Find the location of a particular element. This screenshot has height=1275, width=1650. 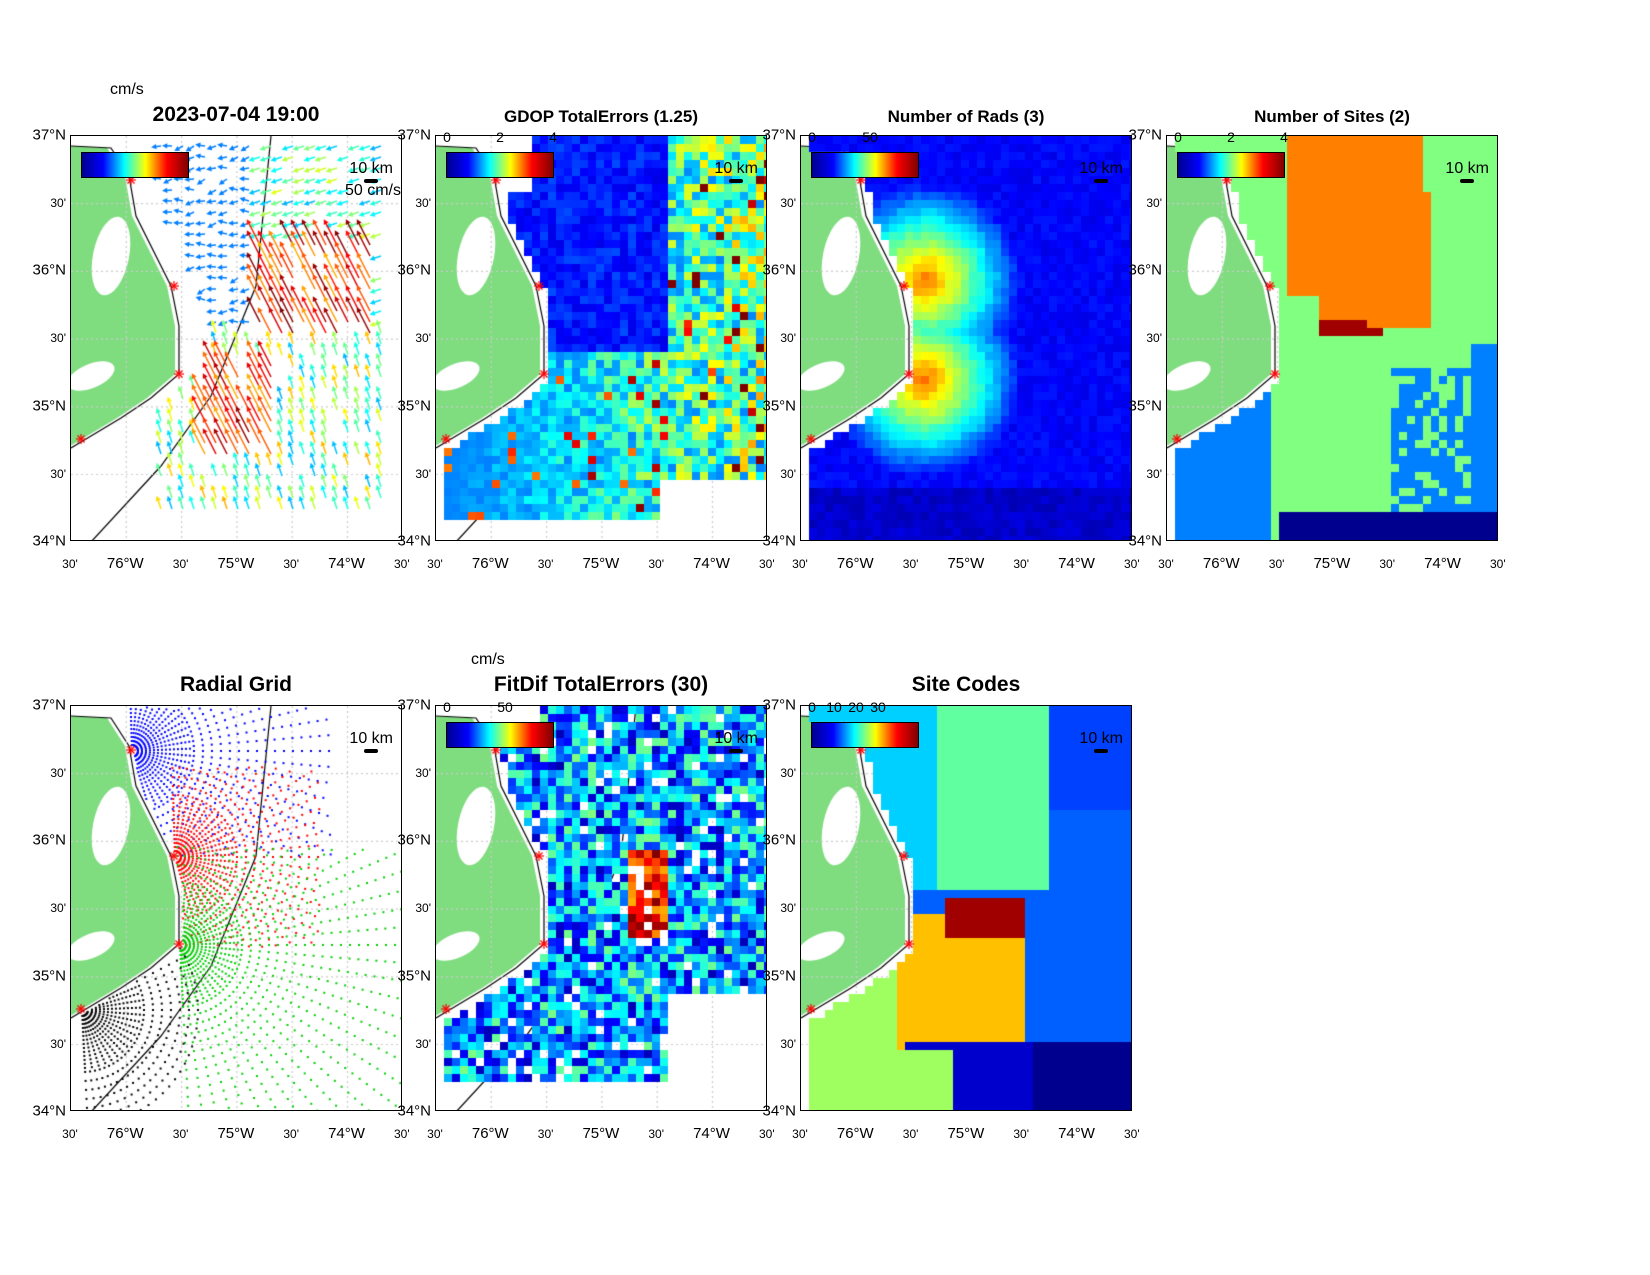

totals-field is located at coordinates (236, 338).